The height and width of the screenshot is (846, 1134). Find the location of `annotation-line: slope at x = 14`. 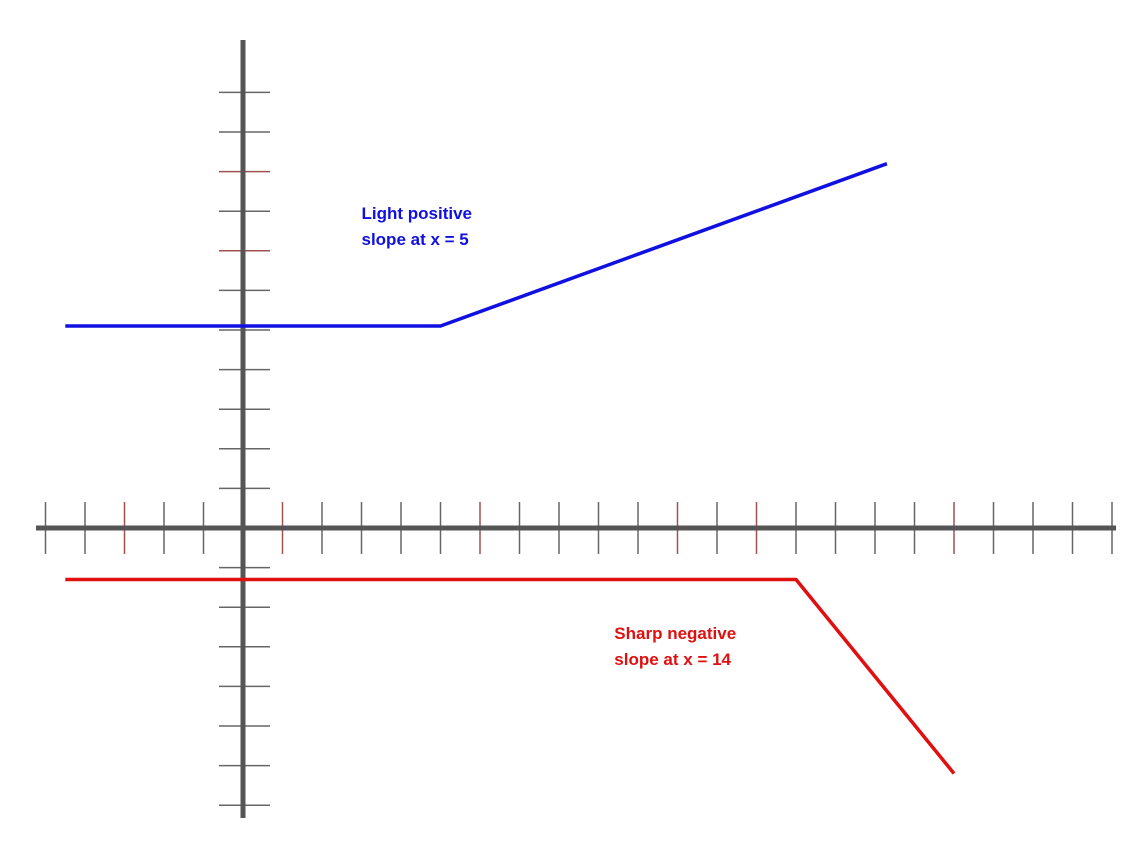

annotation-line: slope at x = 14 is located at coordinates (672, 659).